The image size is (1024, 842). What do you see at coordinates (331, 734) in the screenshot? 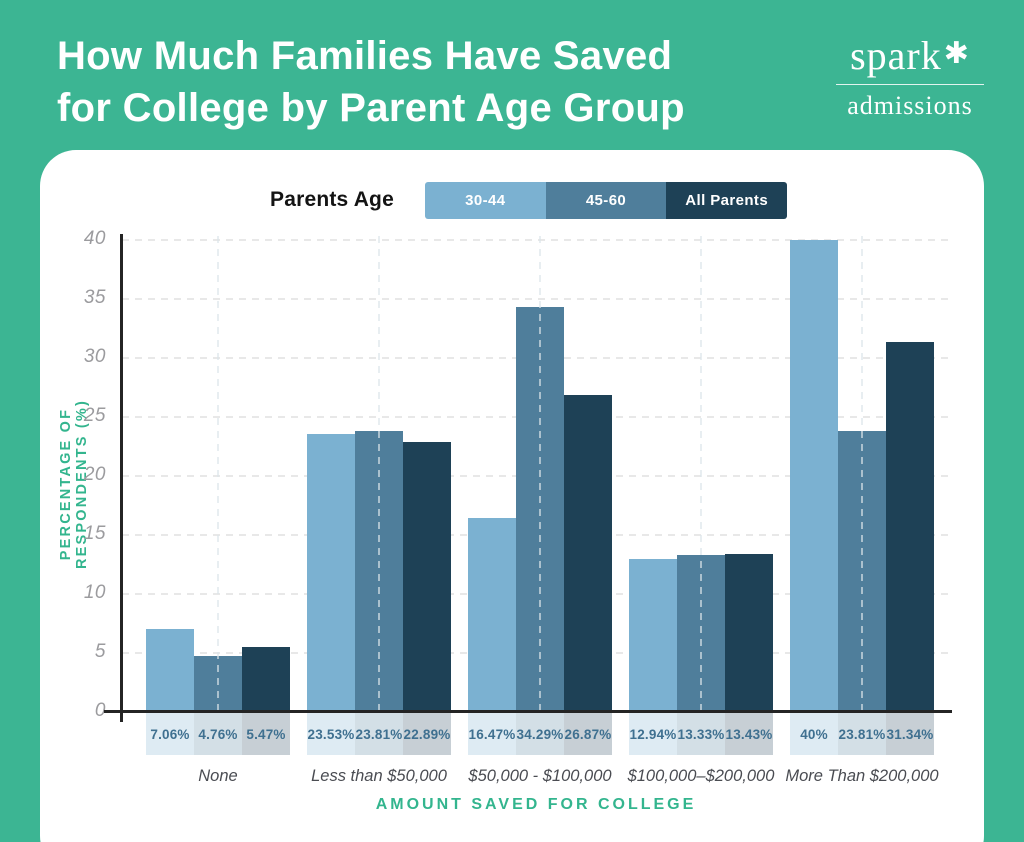
I see `value-label: 23.53%` at bounding box center [331, 734].